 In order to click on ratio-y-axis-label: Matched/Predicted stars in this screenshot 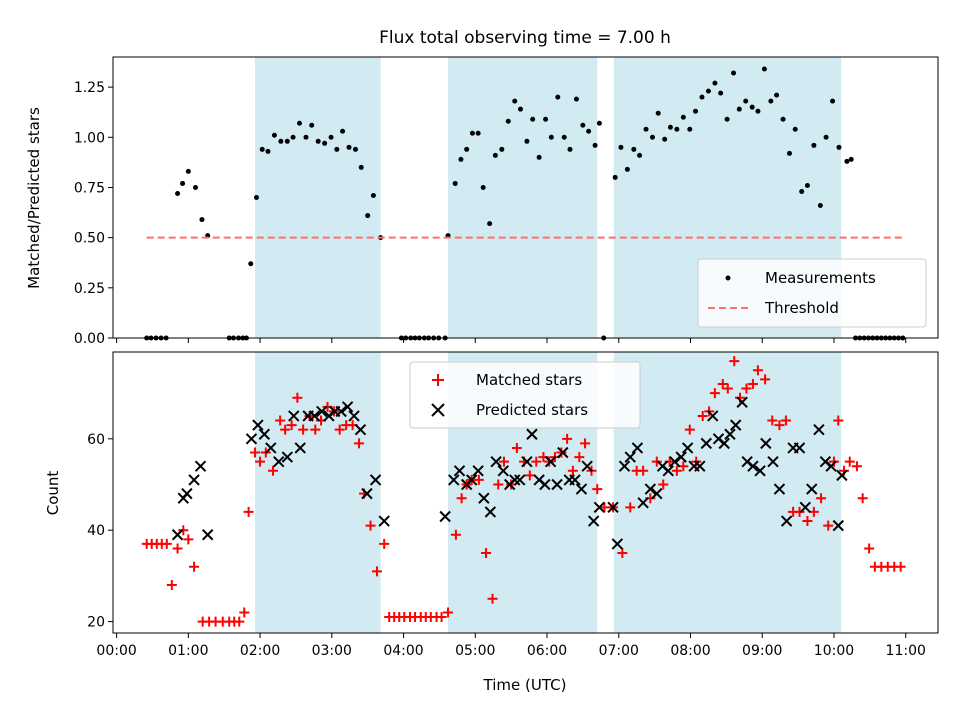, I will do `click(34, 198)`.